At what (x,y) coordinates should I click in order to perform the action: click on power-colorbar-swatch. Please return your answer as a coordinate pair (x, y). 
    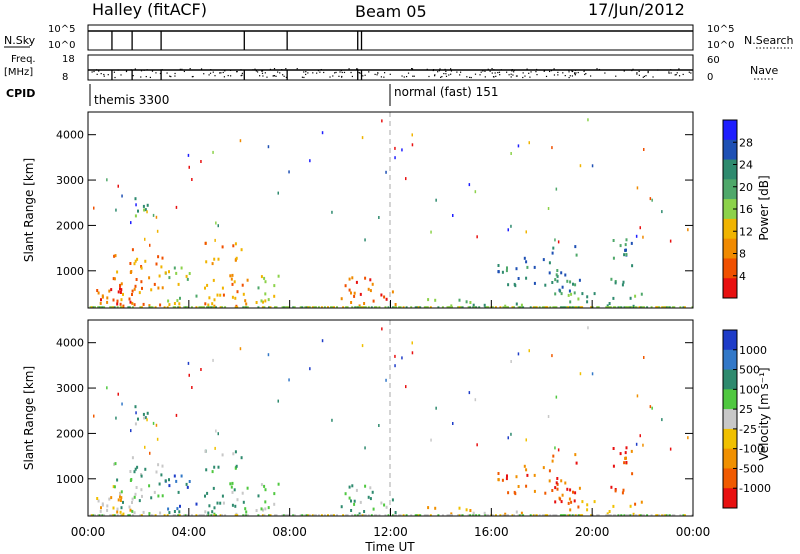
    Looking at the image, I should click on (730, 268).